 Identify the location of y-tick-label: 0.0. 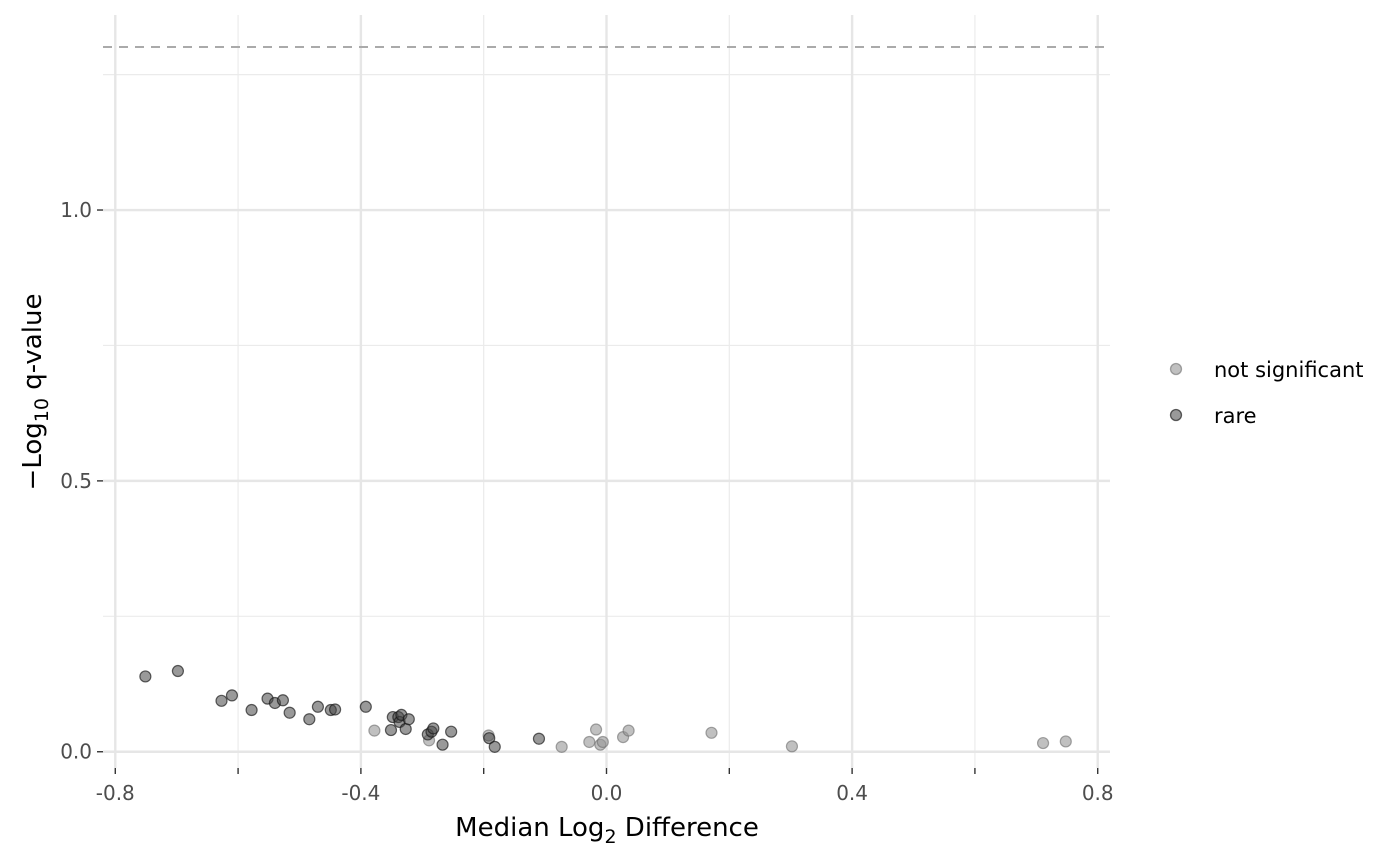
(76, 752).